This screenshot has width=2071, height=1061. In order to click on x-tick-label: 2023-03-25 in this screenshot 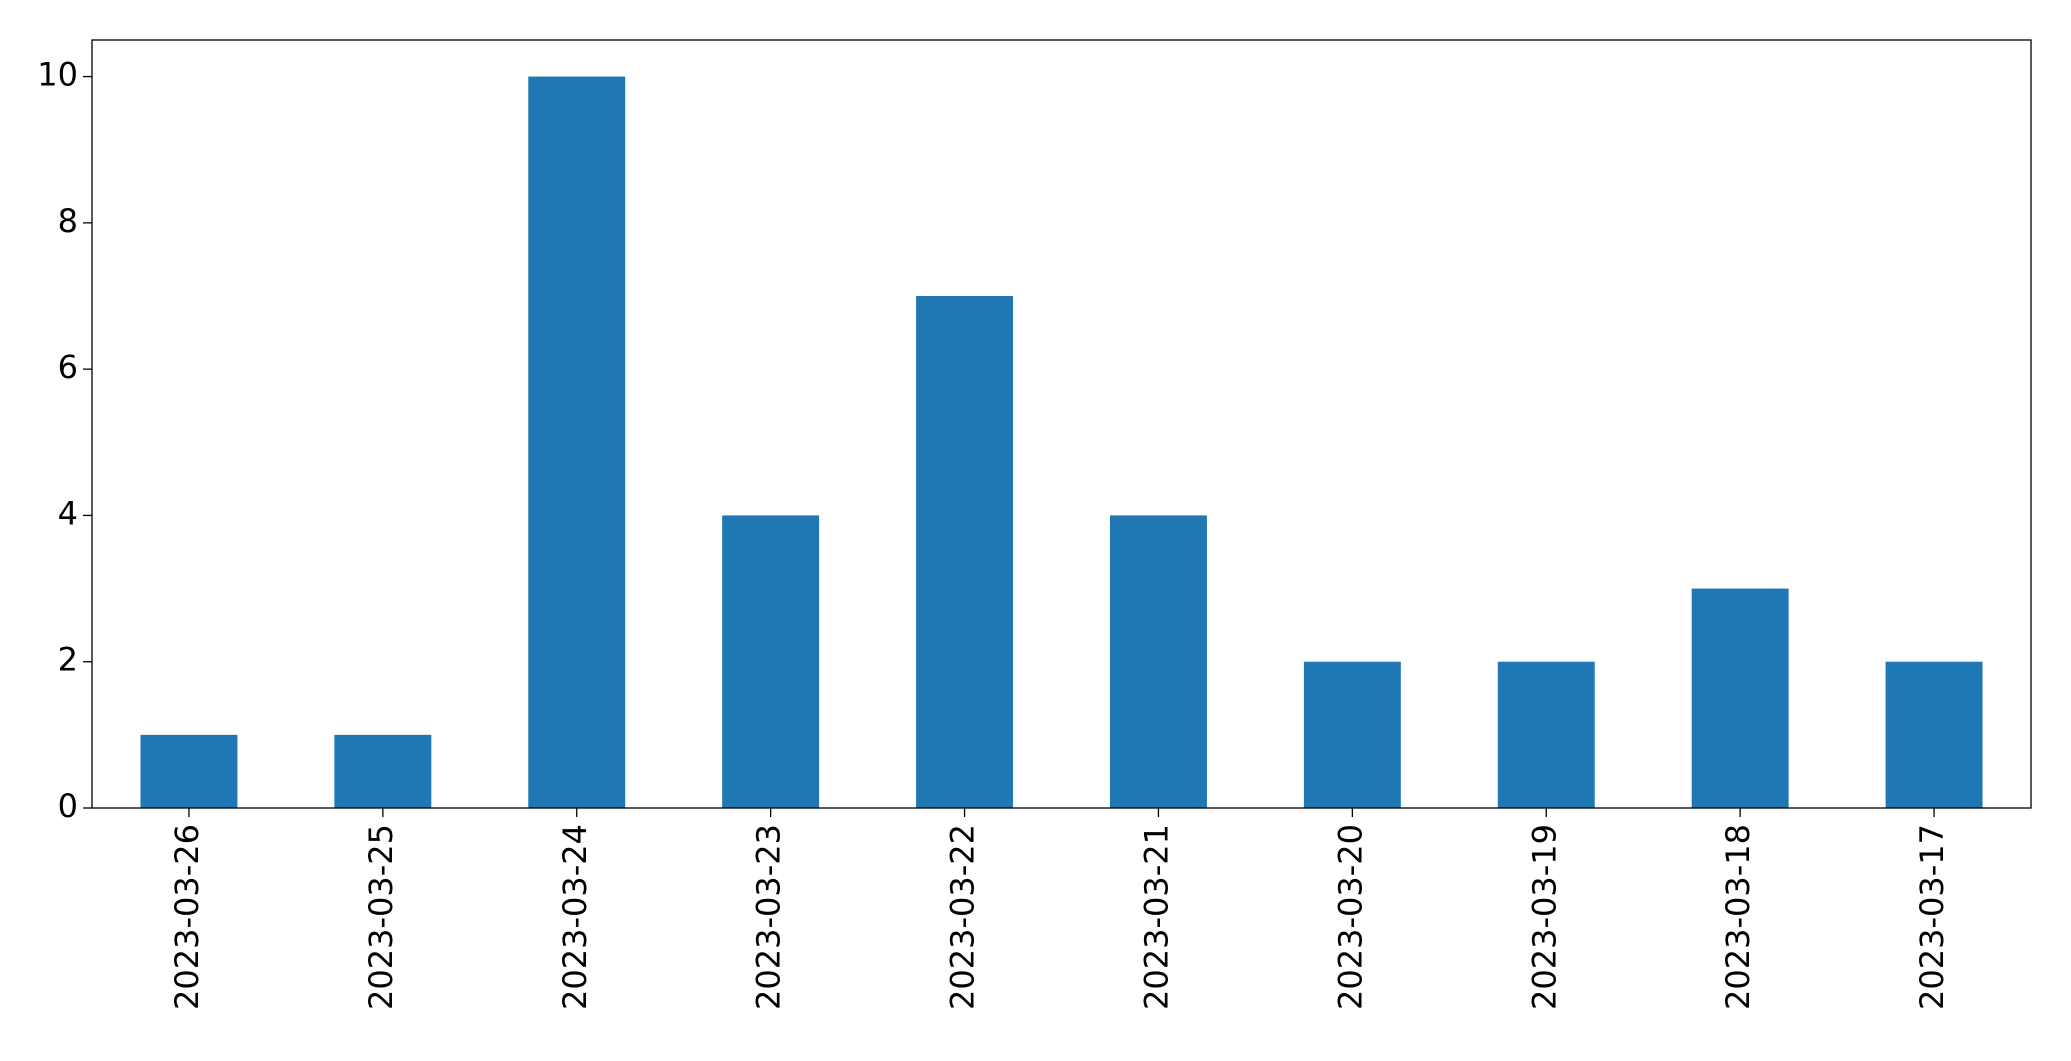, I will do `click(381, 917)`.